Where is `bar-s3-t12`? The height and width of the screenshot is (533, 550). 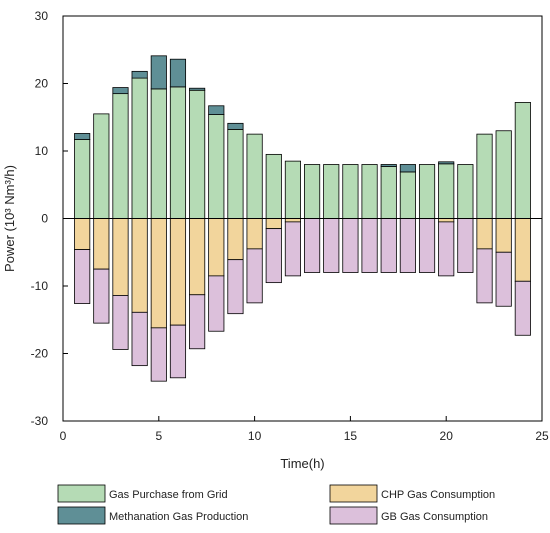
bar-s3-t12 is located at coordinates (292, 249).